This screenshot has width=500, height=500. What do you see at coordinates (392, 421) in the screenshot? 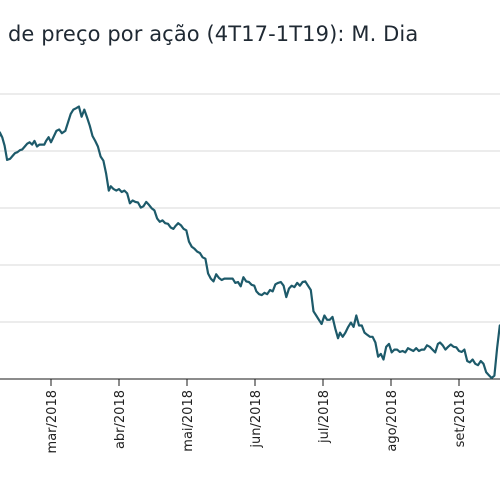
I see `x-tick-label: ago/2018` at bounding box center [392, 421].